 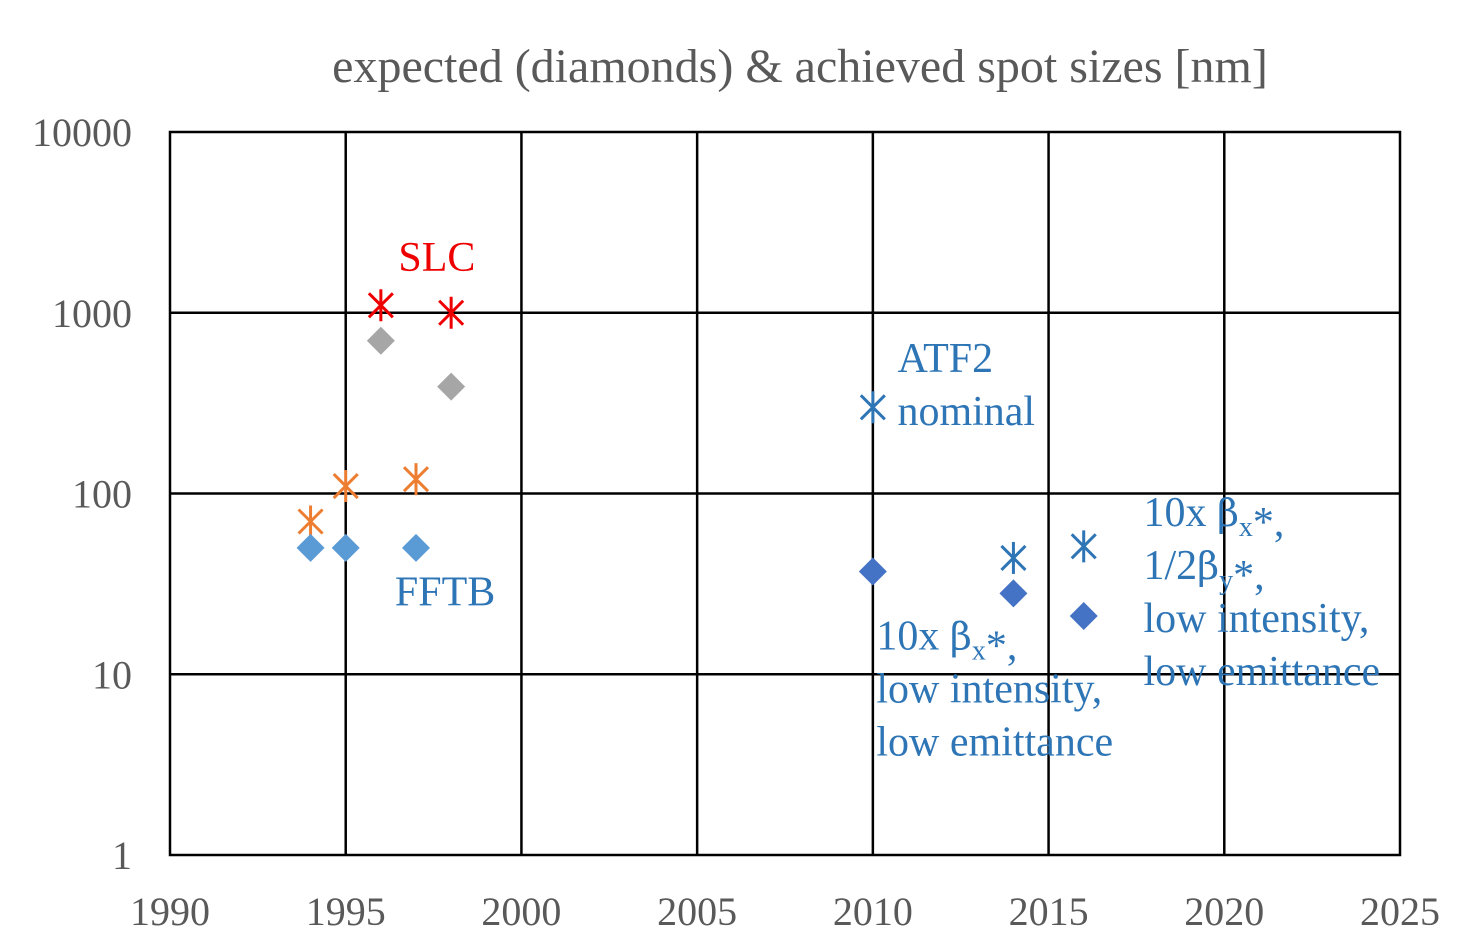 I want to click on annotation-line: ATF2, so click(x=945, y=359).